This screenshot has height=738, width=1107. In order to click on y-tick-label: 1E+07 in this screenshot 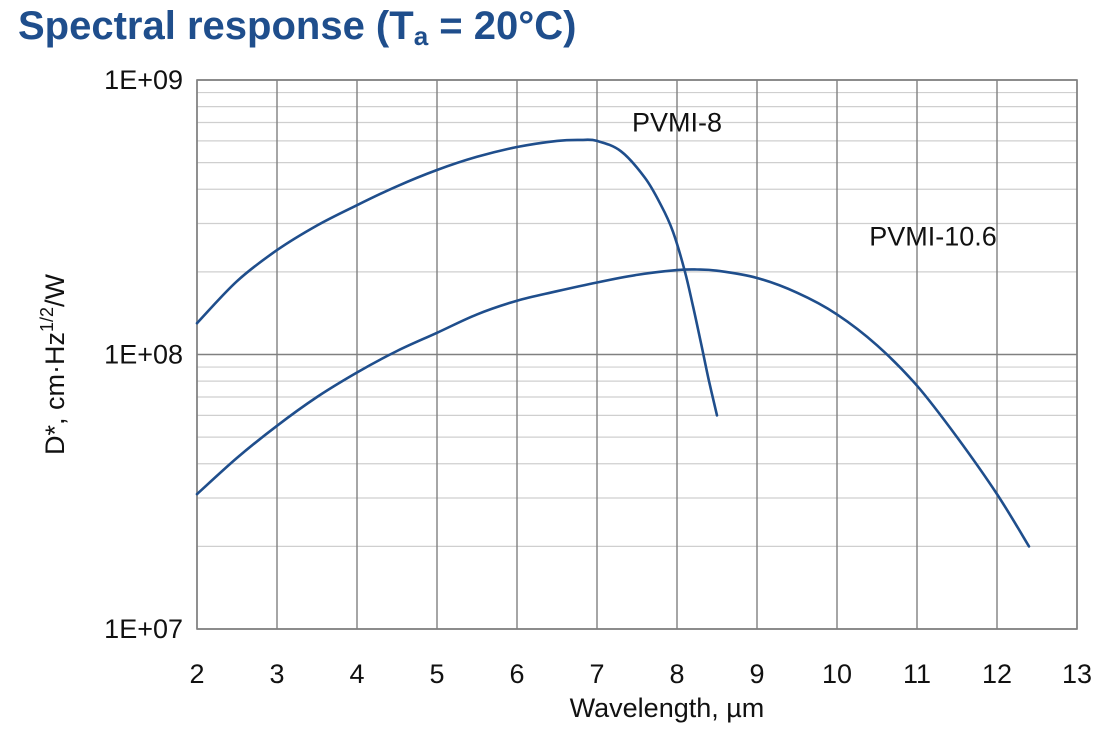, I will do `click(143, 629)`.